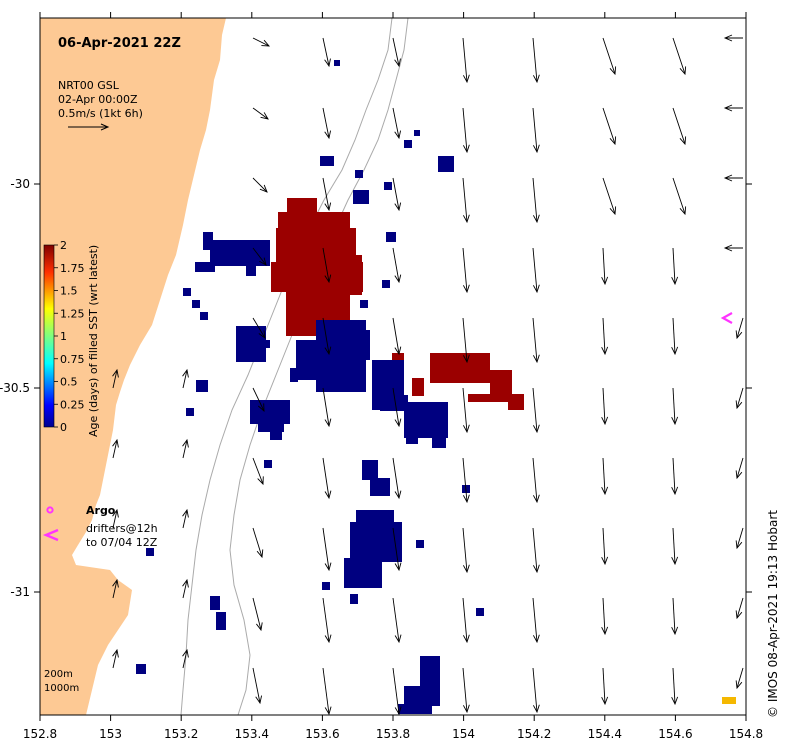  I want to click on colorbar, so click(49, 336).